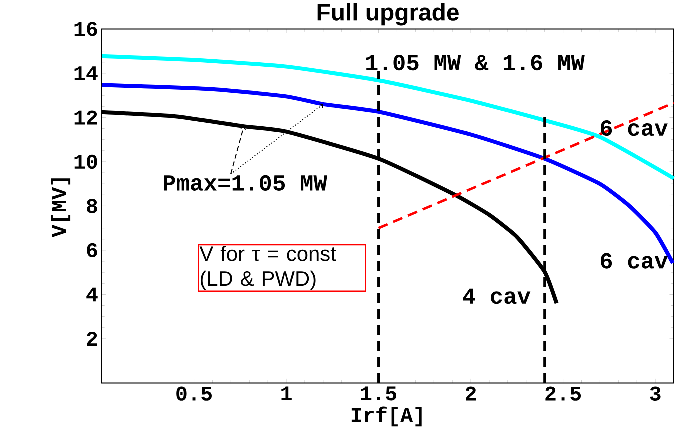  Describe the element at coordinates (634, 261) in the screenshot. I see `annotation: 6 cav` at that location.